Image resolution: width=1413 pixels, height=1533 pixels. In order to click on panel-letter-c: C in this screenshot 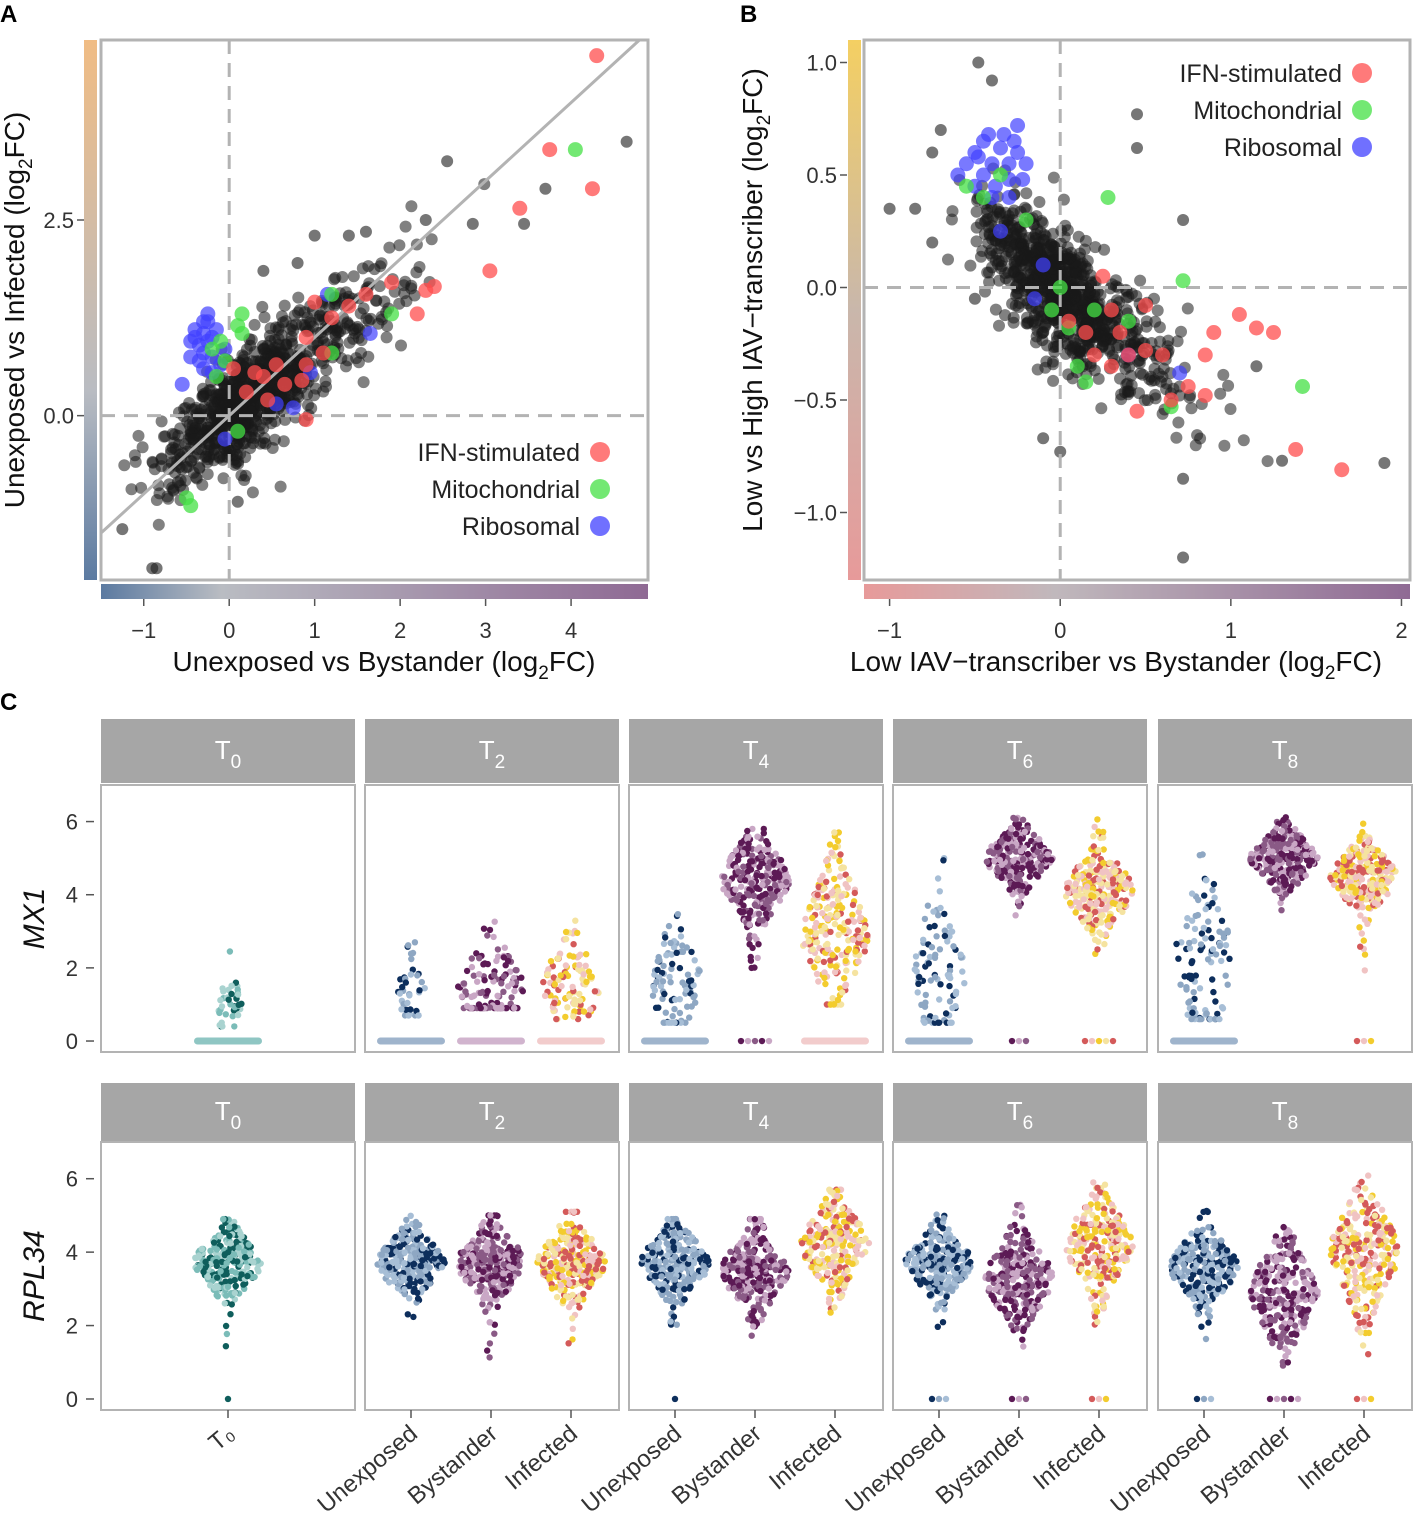, I will do `click(8, 702)`.